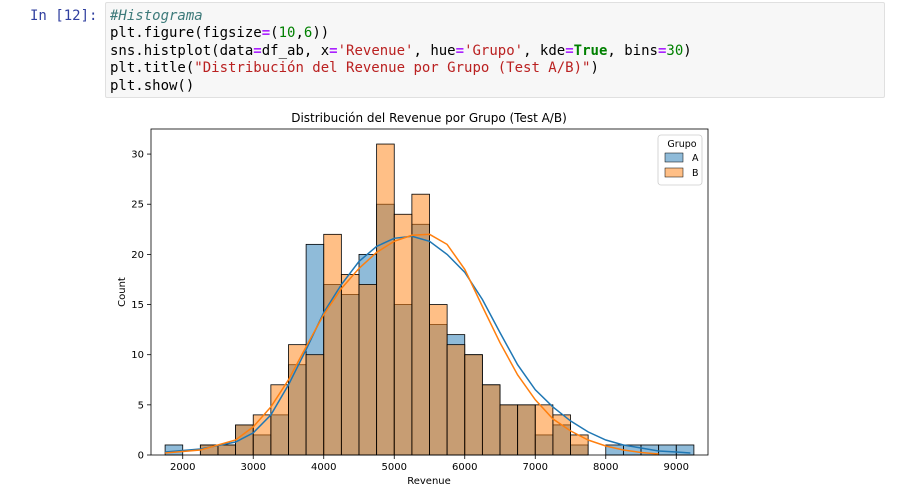  Describe the element at coordinates (695, 173) in the screenshot. I see `legend-label-b: B` at that location.